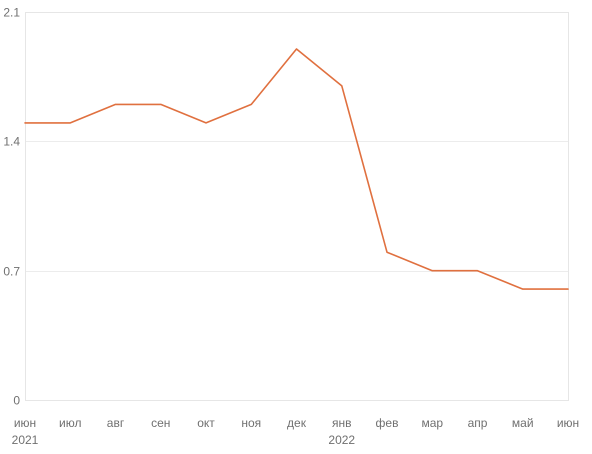 This screenshot has height=454, width=592. What do you see at coordinates (478, 423) in the screenshot?
I see `x-tick-label: апр` at bounding box center [478, 423].